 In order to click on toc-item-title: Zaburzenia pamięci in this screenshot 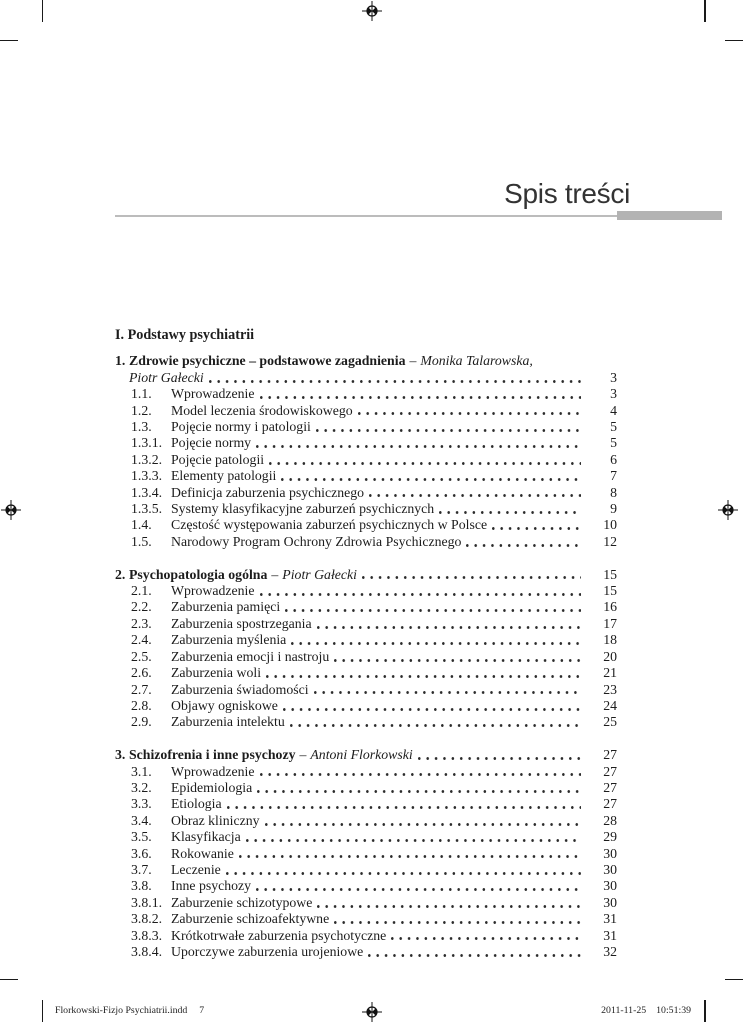, I will do `click(226, 607)`.